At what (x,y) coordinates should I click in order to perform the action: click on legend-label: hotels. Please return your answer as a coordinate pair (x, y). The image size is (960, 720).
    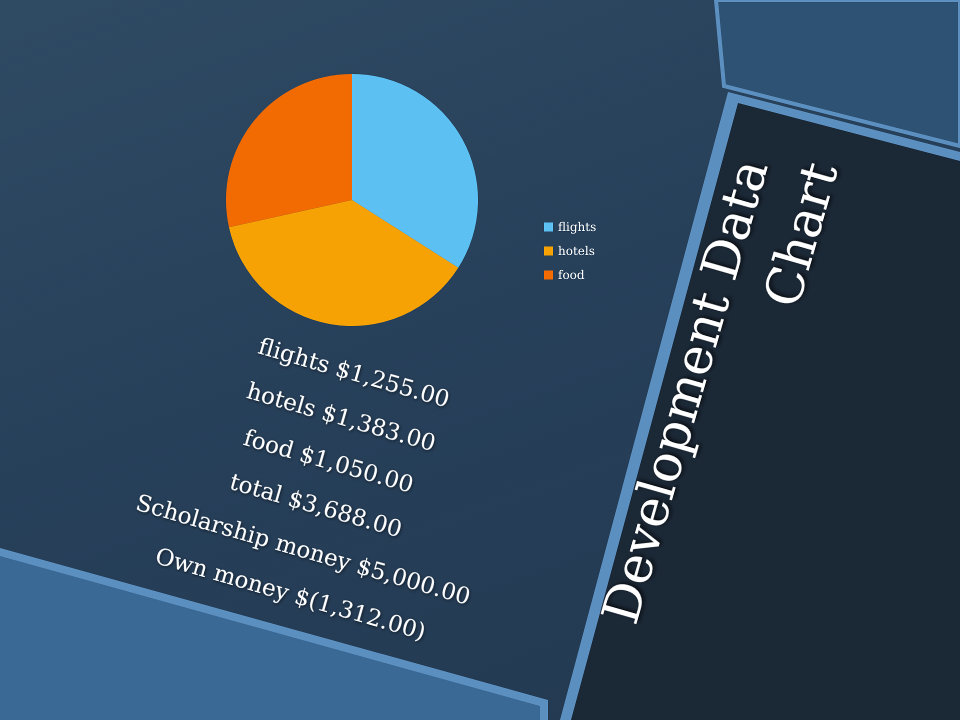
    Looking at the image, I should click on (576, 251).